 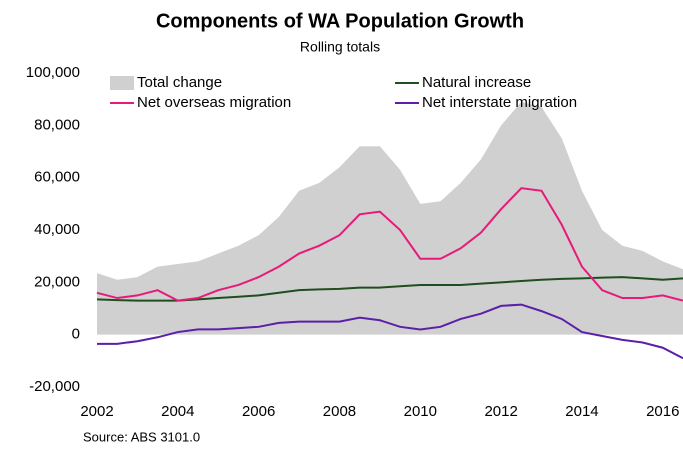 I want to click on x-tick-label: 2004, so click(x=177, y=411).